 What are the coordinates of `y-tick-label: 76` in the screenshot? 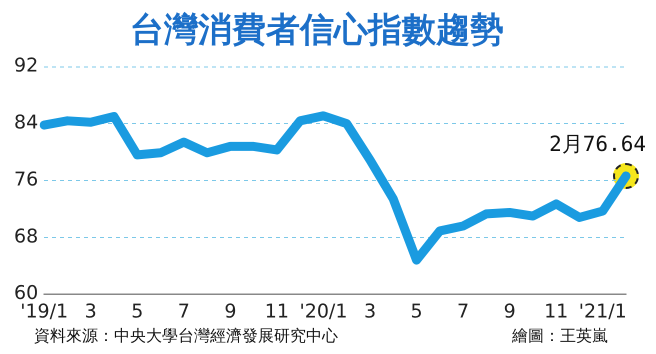 It's located at (26, 179).